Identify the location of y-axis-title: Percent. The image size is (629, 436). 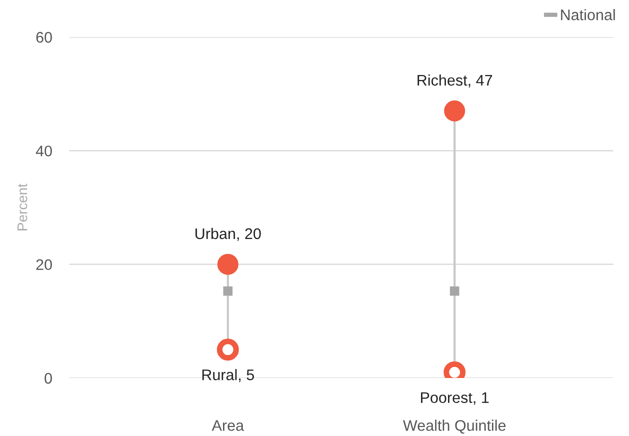
(23, 207).